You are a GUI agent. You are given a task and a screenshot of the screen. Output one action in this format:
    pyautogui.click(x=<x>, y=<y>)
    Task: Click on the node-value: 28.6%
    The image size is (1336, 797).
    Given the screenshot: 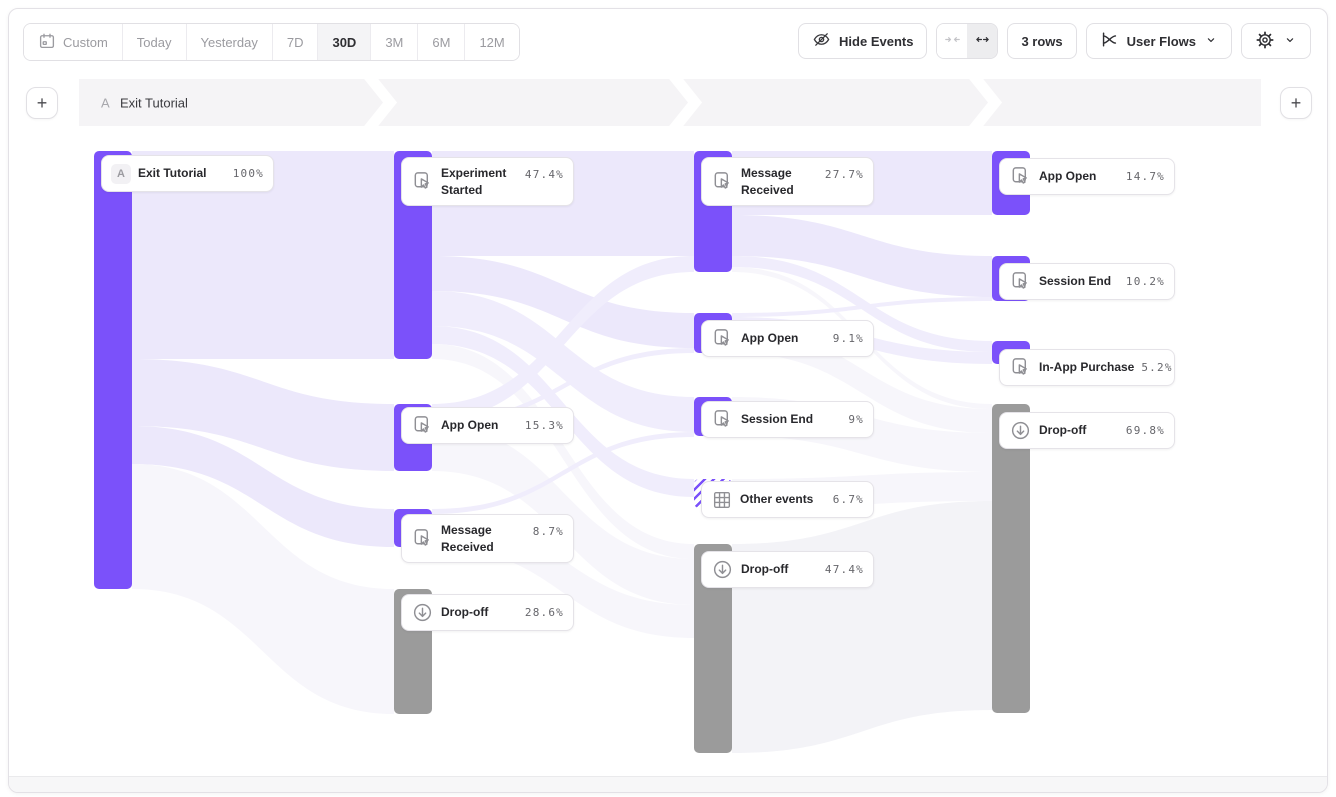 What is the action you would take?
    pyautogui.click(x=544, y=612)
    